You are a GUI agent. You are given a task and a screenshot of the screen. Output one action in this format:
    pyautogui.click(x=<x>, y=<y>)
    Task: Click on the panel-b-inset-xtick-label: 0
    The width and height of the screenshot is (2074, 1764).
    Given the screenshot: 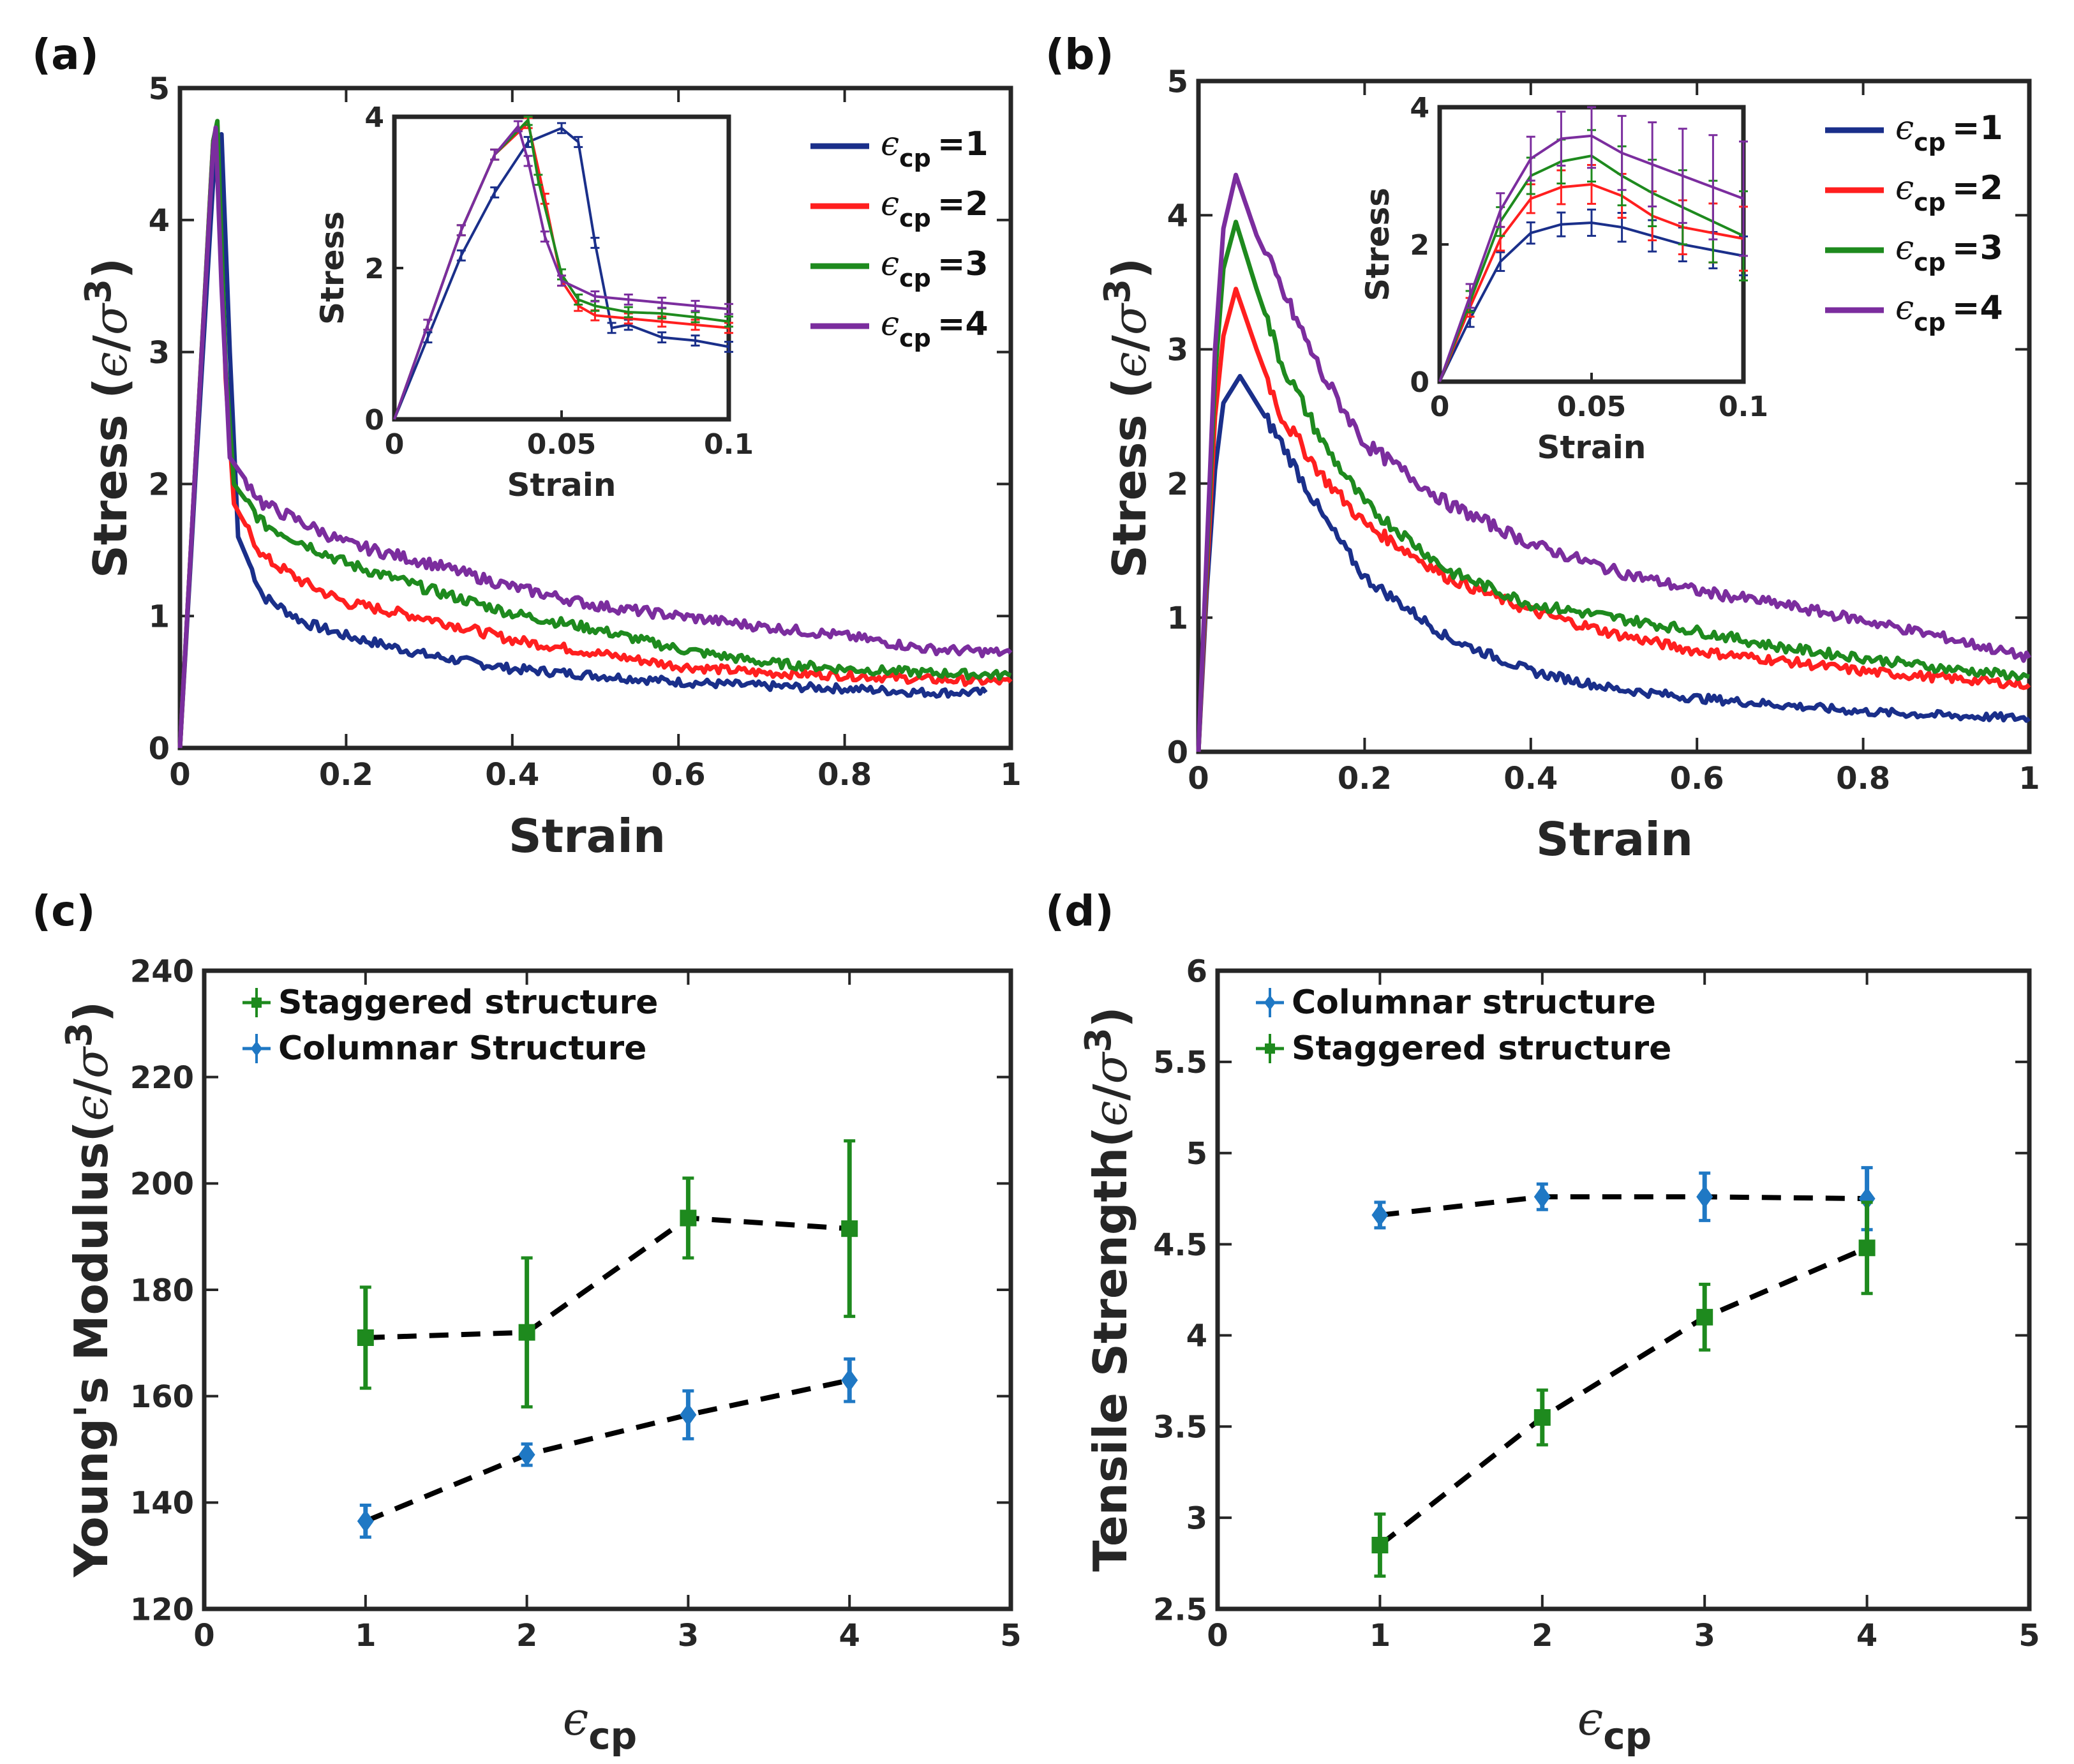 What is the action you would take?
    pyautogui.click(x=1440, y=407)
    